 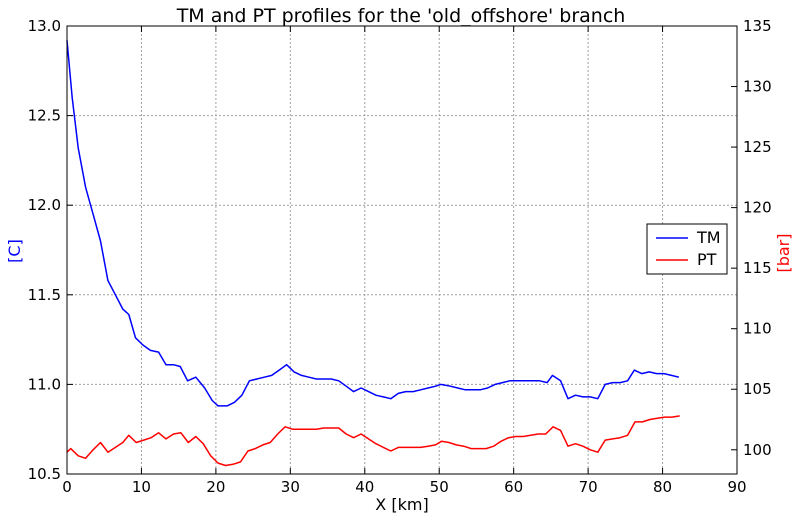 What do you see at coordinates (44, 474) in the screenshot?
I see `left-y-tick-label: 10.5` at bounding box center [44, 474].